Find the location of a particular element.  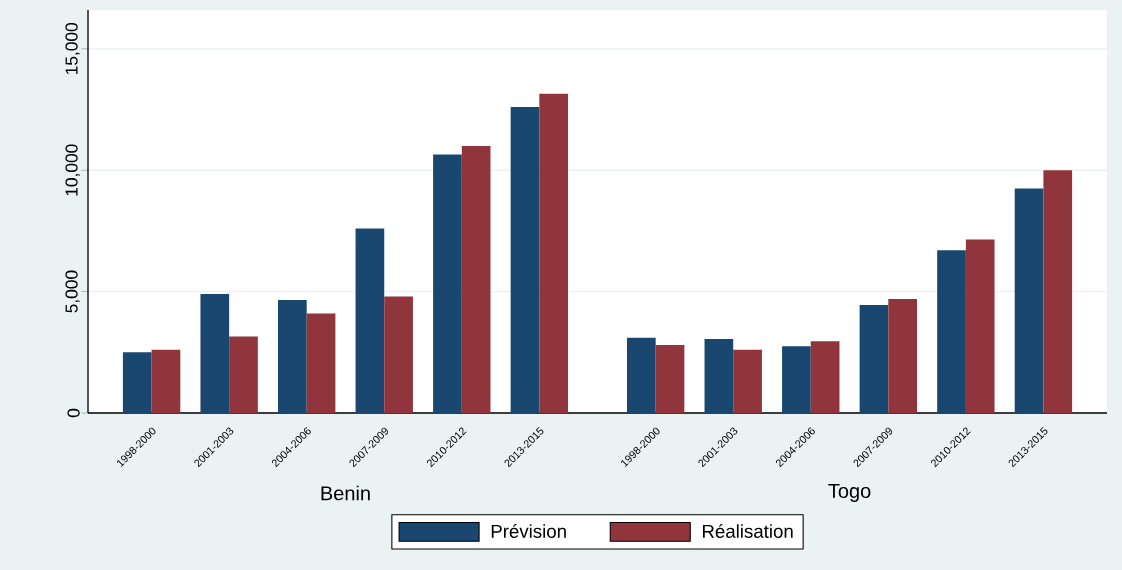

y-tick-label: 5,000 is located at coordinates (72, 291).